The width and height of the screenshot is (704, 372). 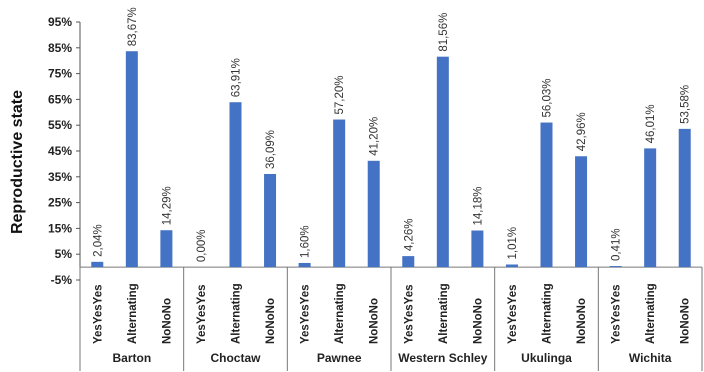 What do you see at coordinates (133, 26) in the screenshot?
I see `data-label: 83,67%` at bounding box center [133, 26].